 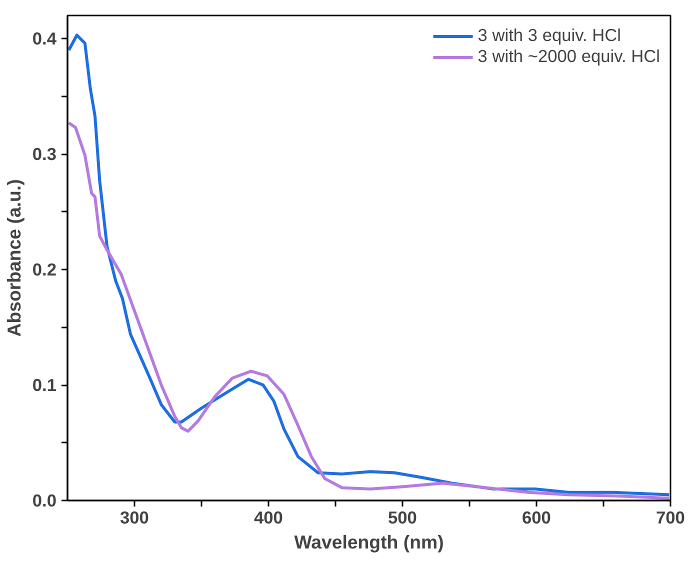 What do you see at coordinates (44, 154) in the screenshot?
I see `y-tick-label: 0.3` at bounding box center [44, 154].